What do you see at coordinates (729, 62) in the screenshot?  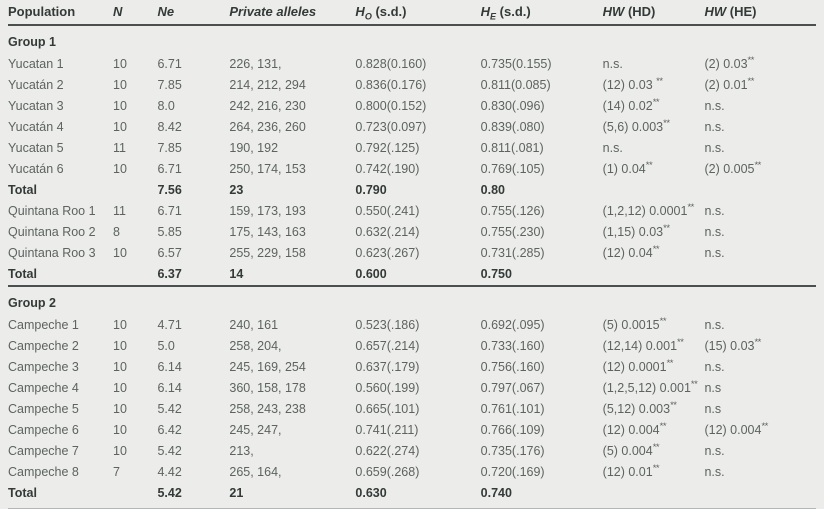 I see `cell-hw-he: (2) 0.03**` at bounding box center [729, 62].